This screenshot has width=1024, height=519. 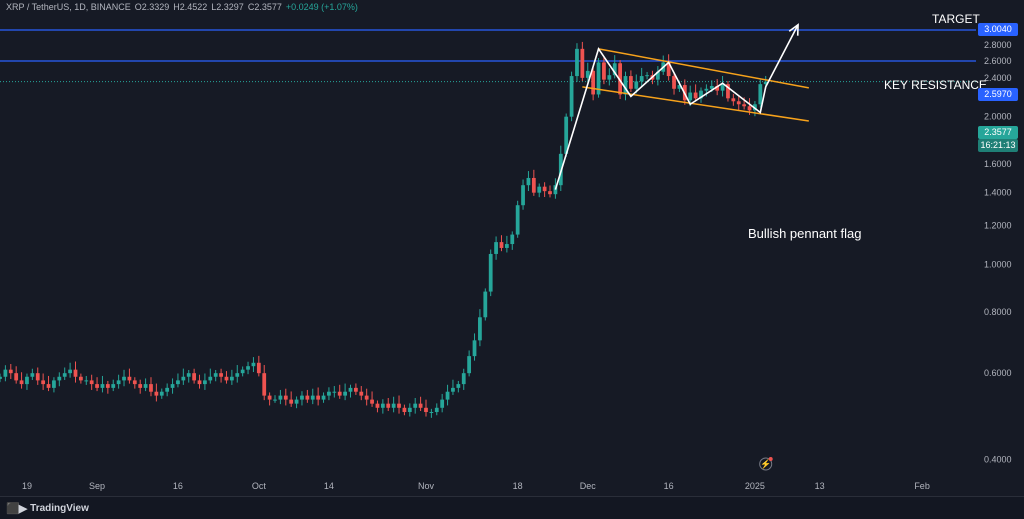 What do you see at coordinates (956, 19) in the screenshot?
I see `target-label: TARGET` at bounding box center [956, 19].